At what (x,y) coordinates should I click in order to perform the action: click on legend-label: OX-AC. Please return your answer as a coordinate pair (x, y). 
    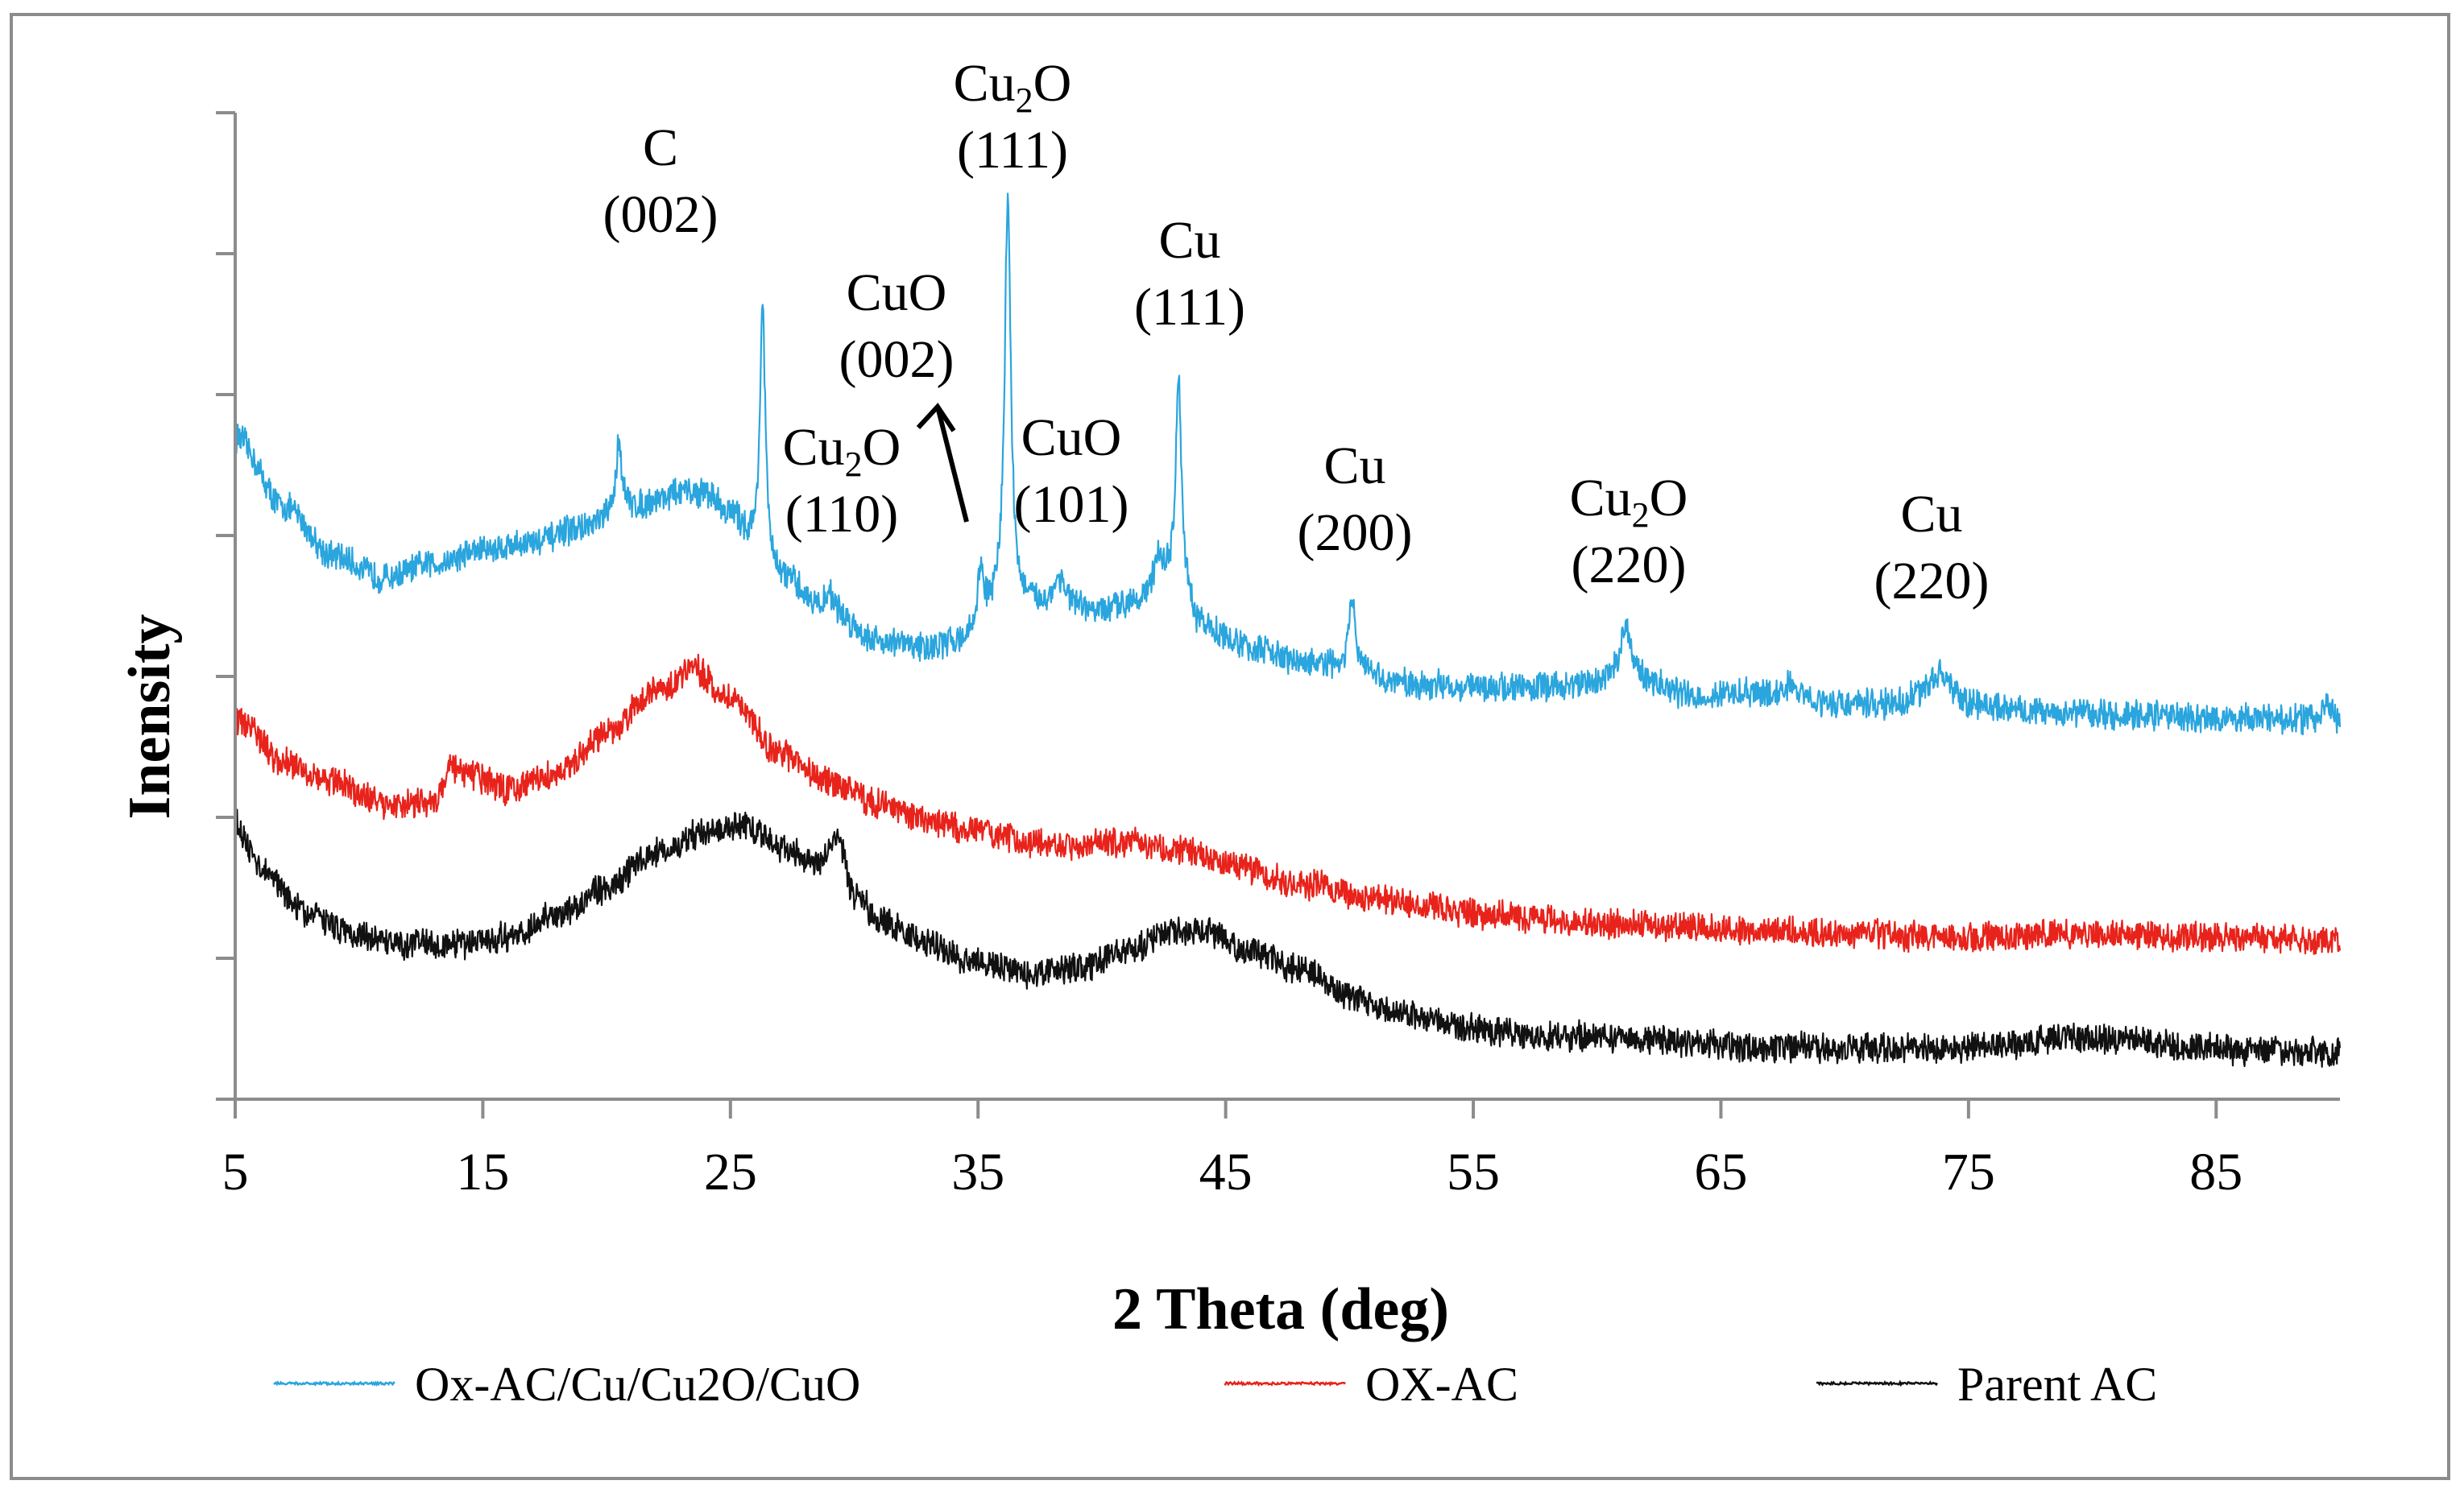
    Looking at the image, I should click on (1441, 1385).